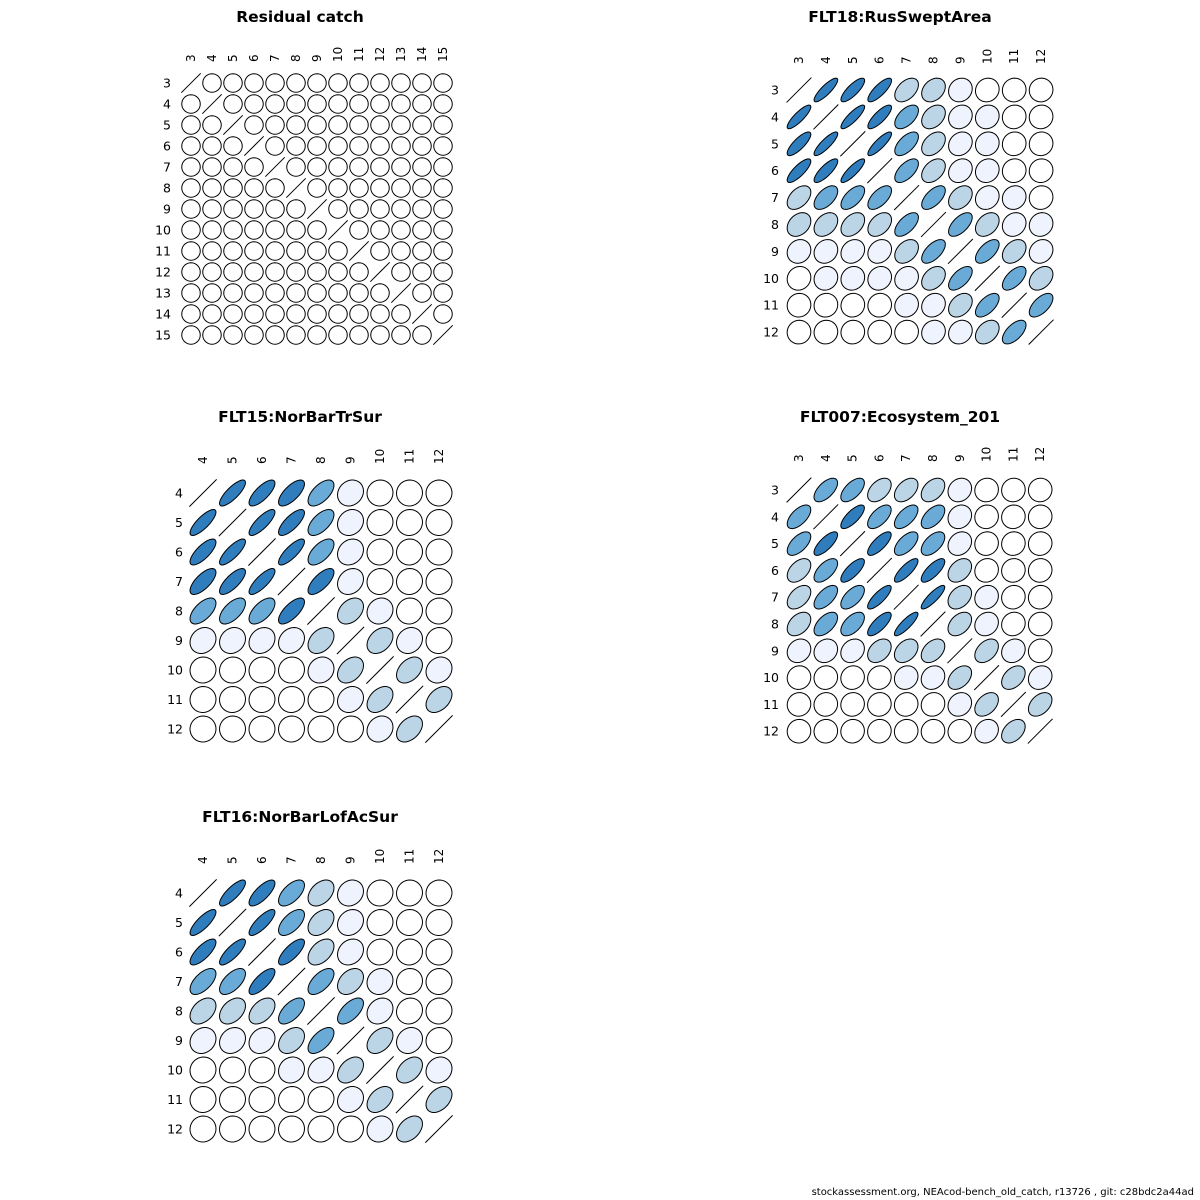 The width and height of the screenshot is (1200, 1200). I want to click on row-label: 3, so click(775, 490).